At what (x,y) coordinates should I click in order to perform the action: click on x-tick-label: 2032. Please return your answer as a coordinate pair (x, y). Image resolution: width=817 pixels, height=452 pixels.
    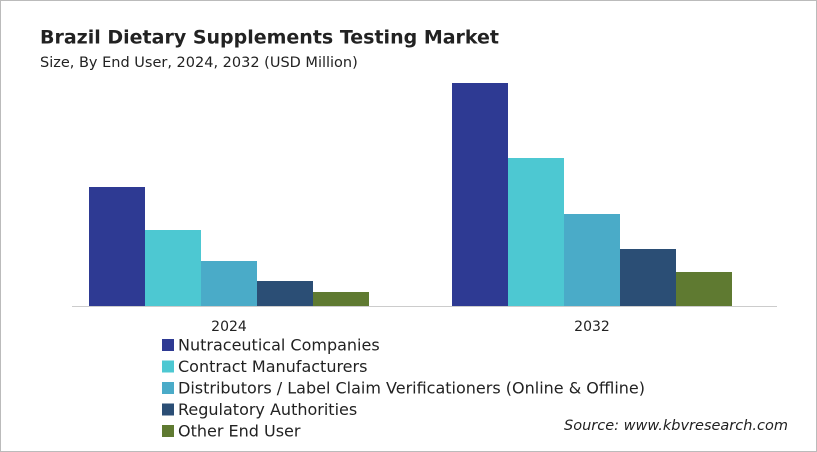
    Looking at the image, I should click on (592, 327).